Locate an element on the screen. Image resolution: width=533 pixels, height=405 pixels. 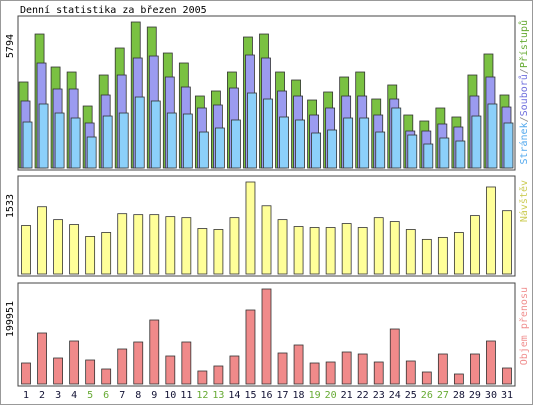
legend: Návštěv is located at coordinates (524, 201).